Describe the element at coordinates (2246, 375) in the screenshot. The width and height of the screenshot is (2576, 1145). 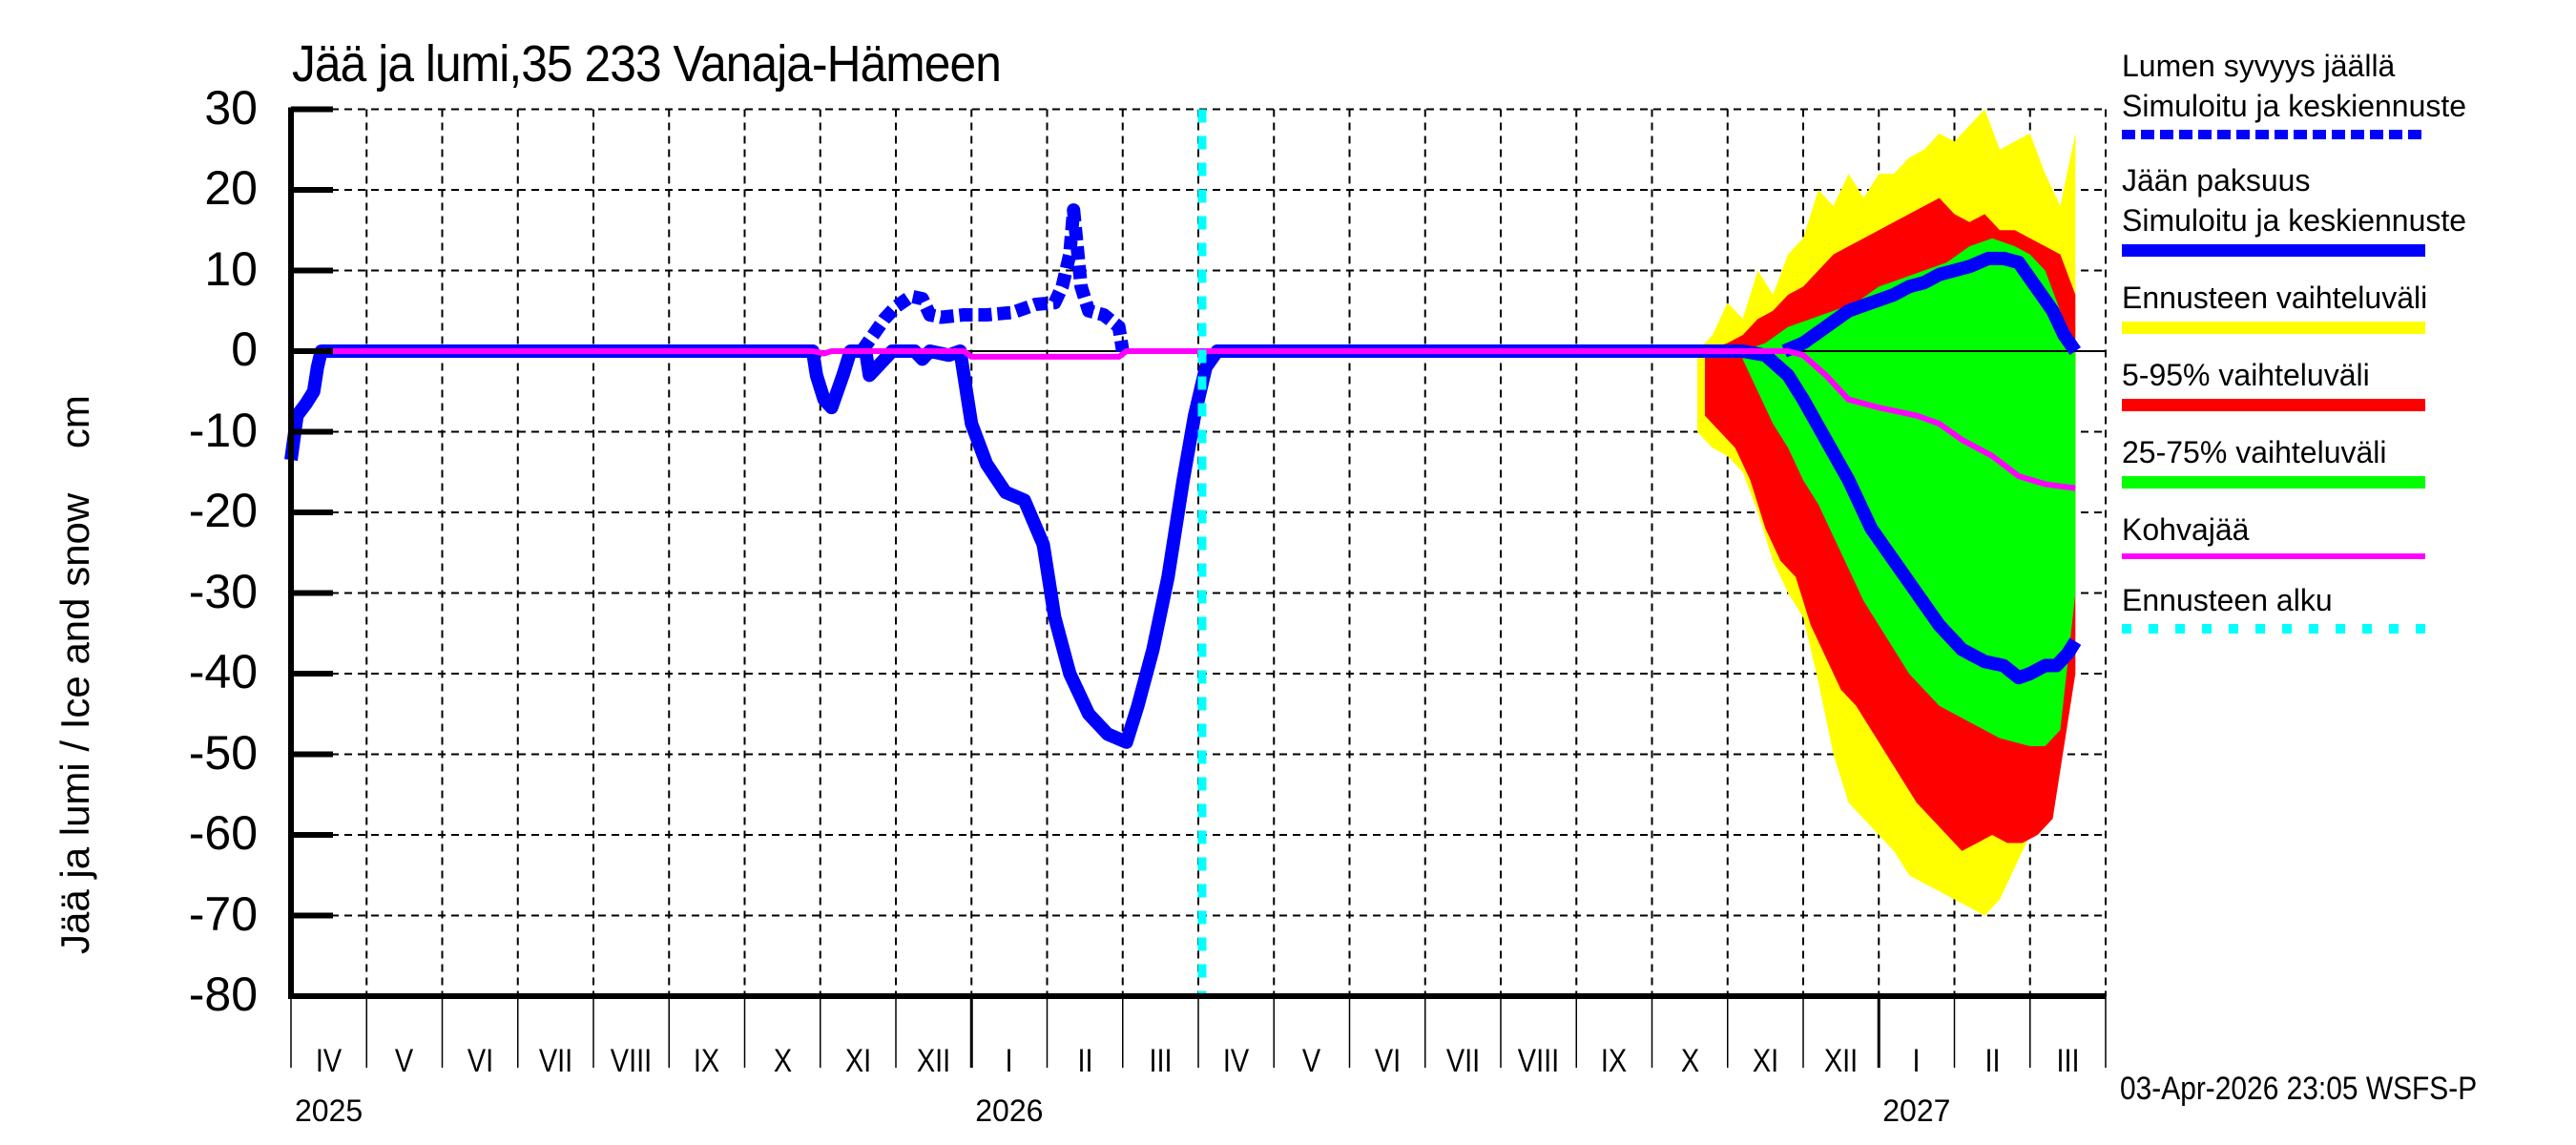
I see `legend-label: 5-95% vaihteluväli` at that location.